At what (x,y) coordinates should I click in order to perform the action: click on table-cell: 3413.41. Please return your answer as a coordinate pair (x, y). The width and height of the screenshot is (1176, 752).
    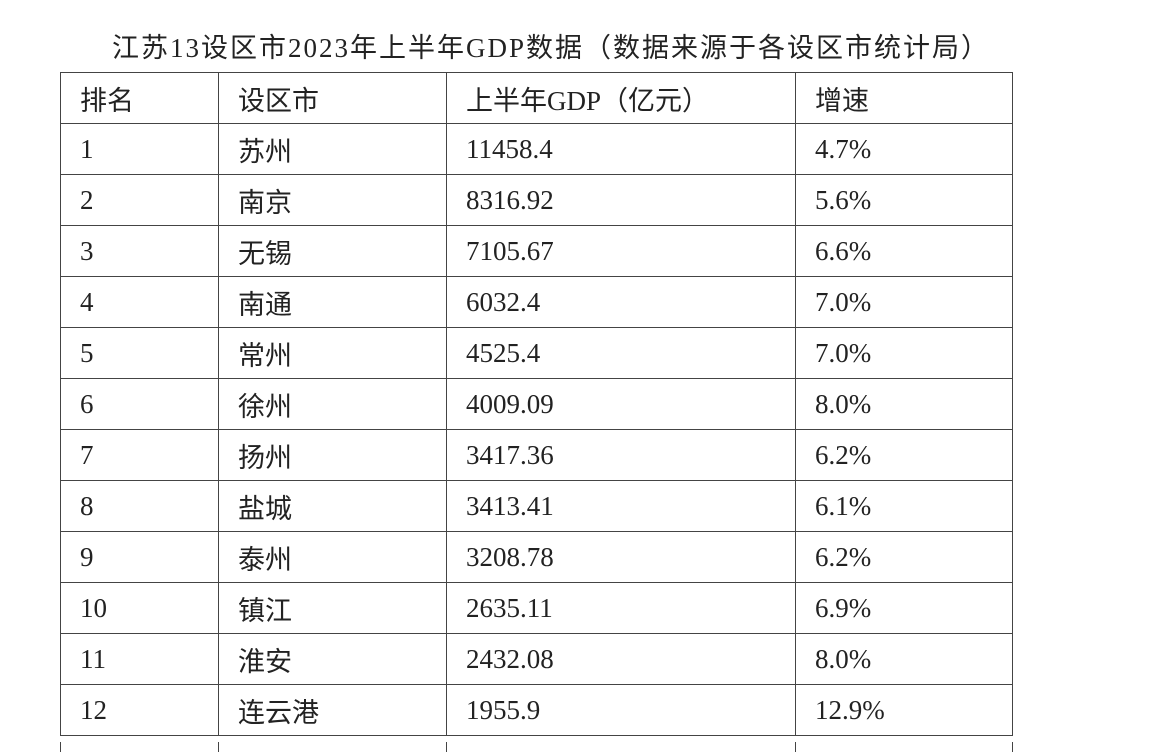
    Looking at the image, I should click on (621, 506).